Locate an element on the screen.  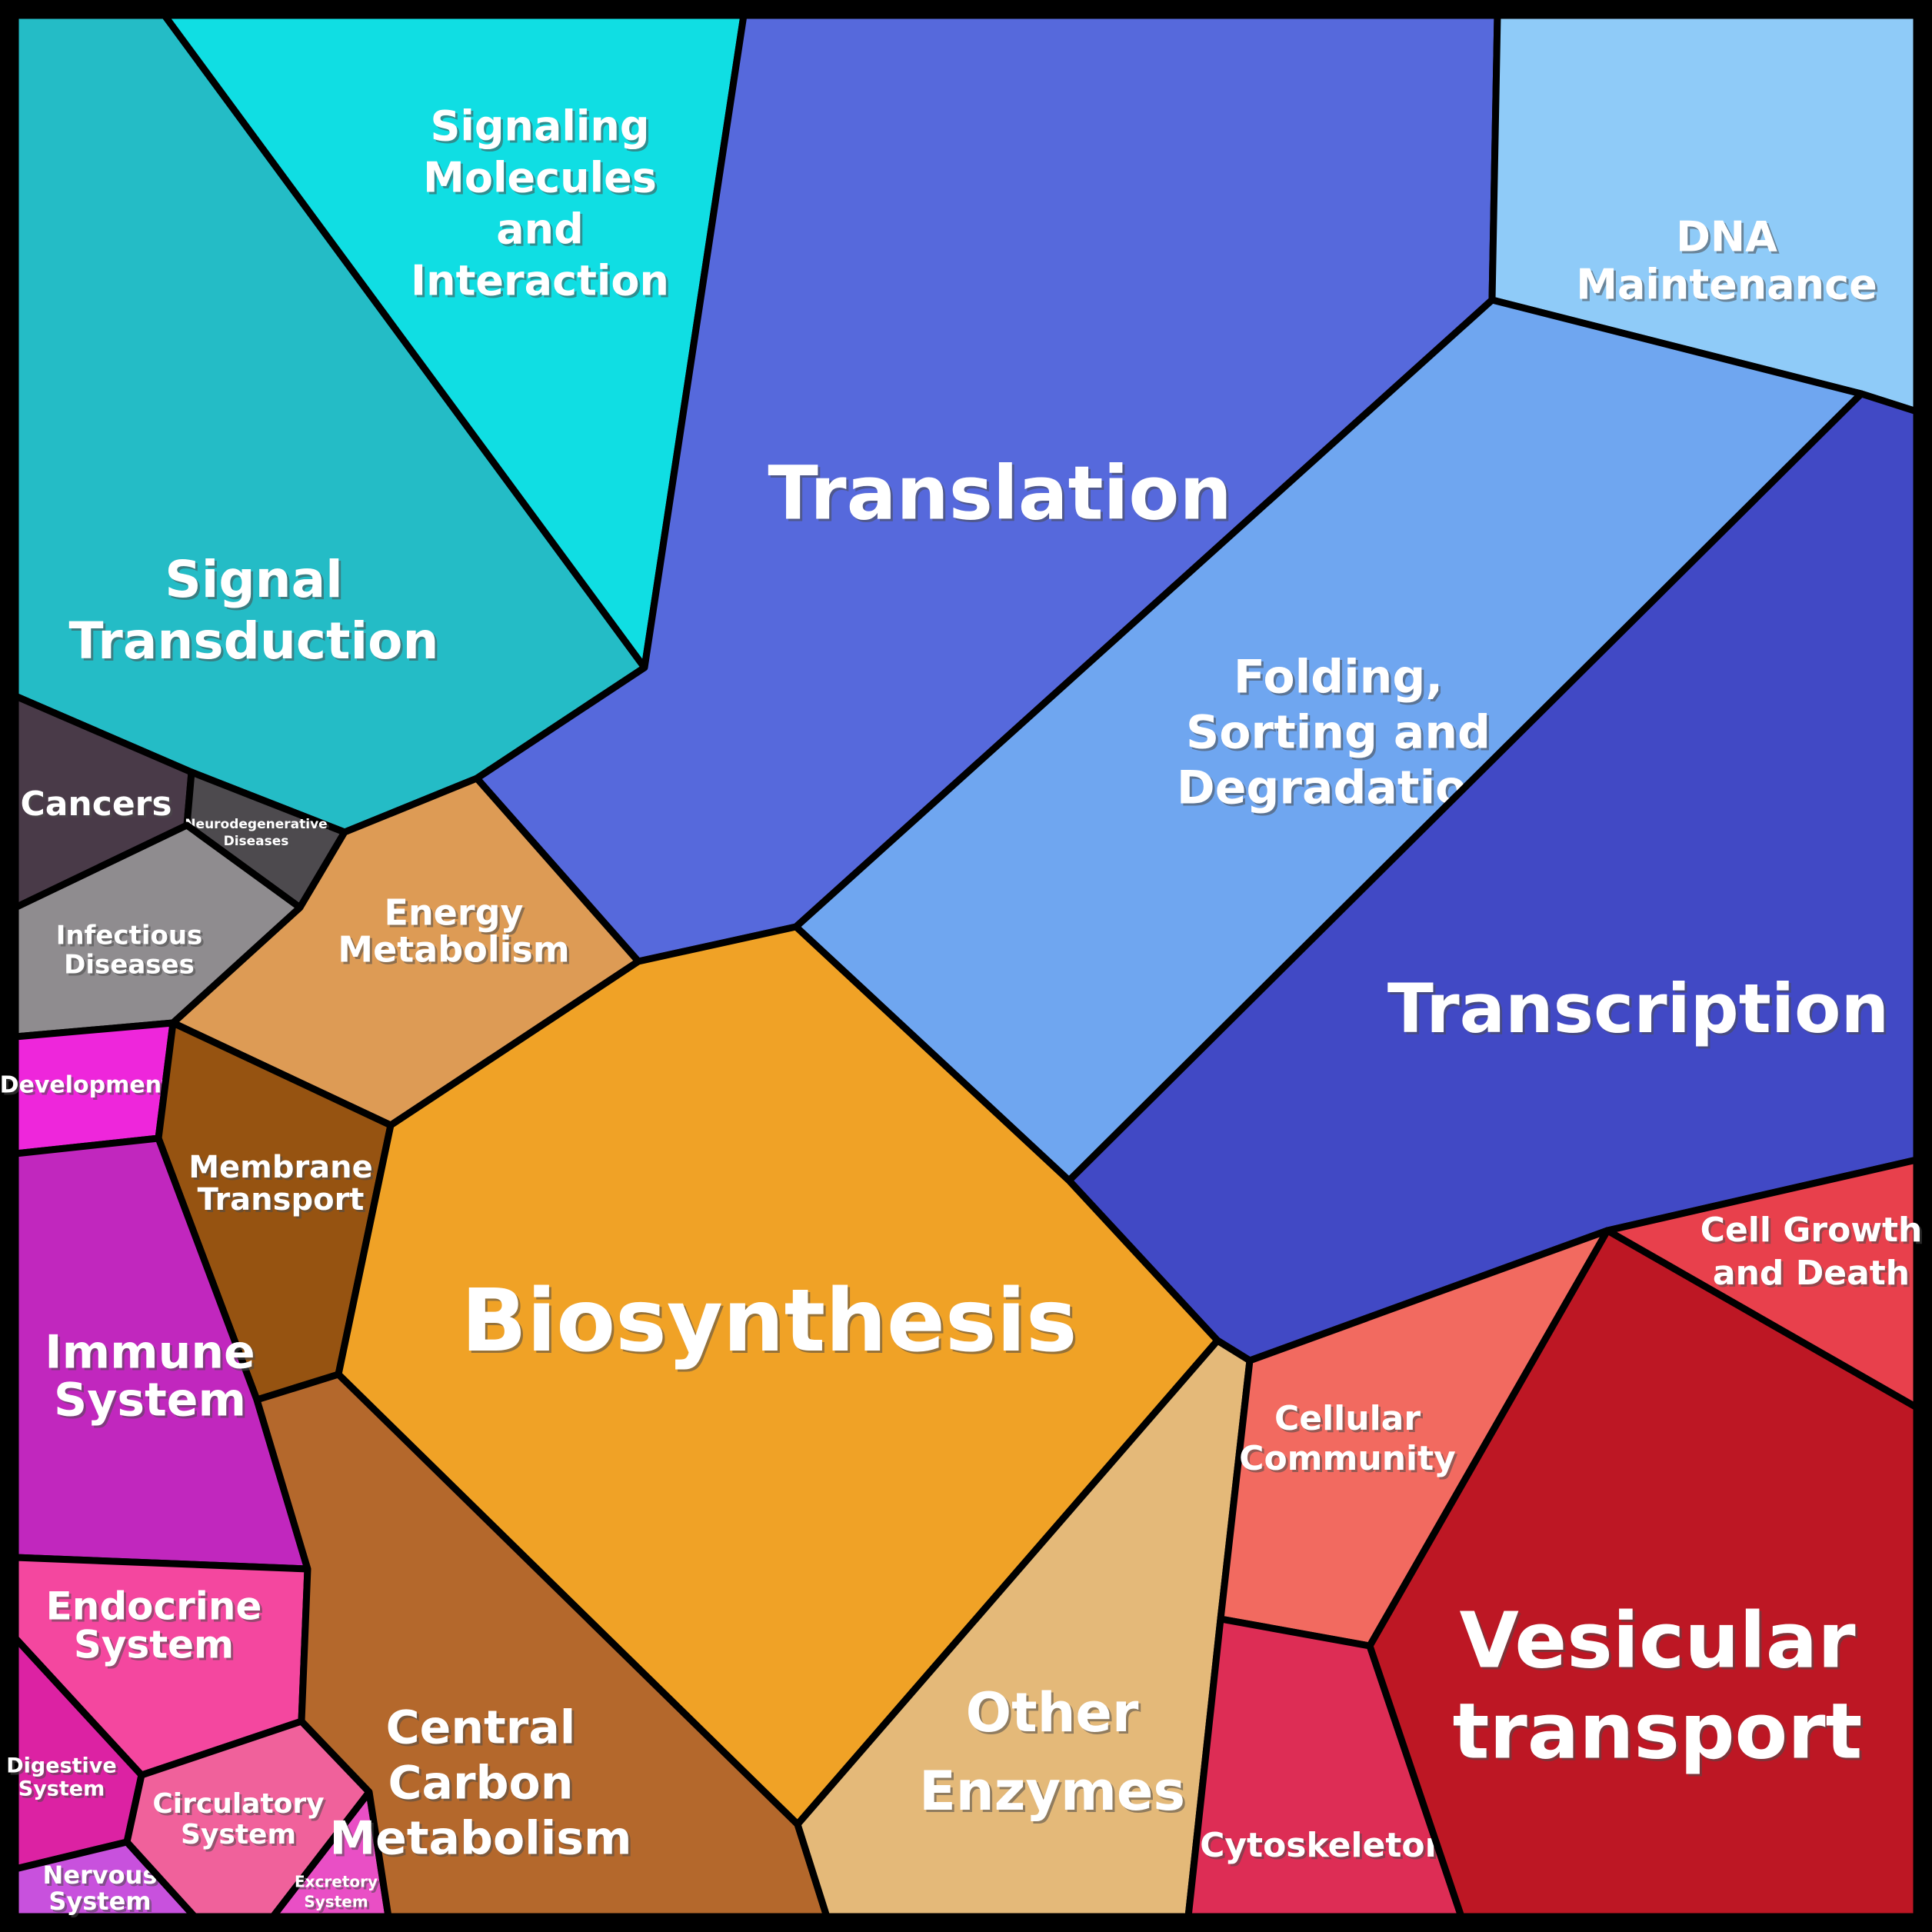
region-label-shadow-vesicular-transport-line-1: transport is located at coordinates (1660, 1733).